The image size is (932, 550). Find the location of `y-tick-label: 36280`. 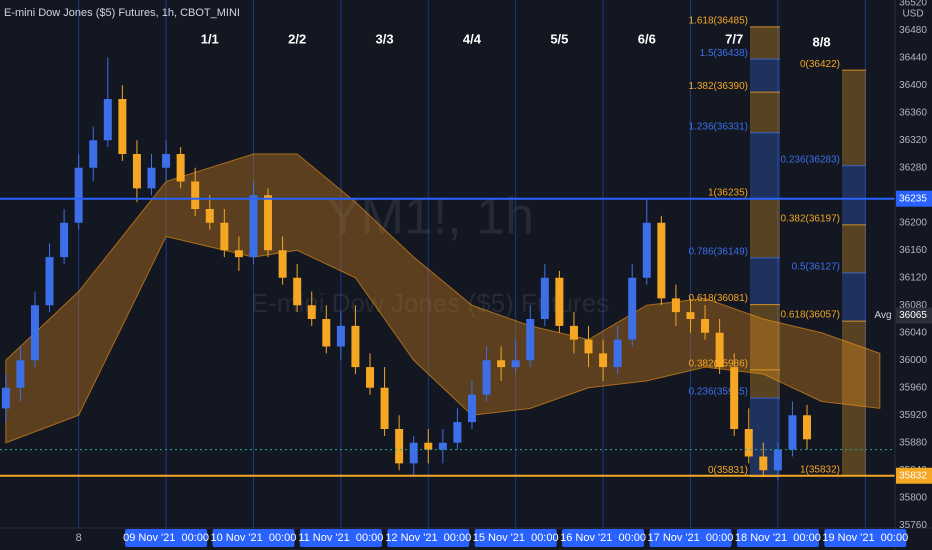

y-tick-label: 36280 is located at coordinates (913, 167).